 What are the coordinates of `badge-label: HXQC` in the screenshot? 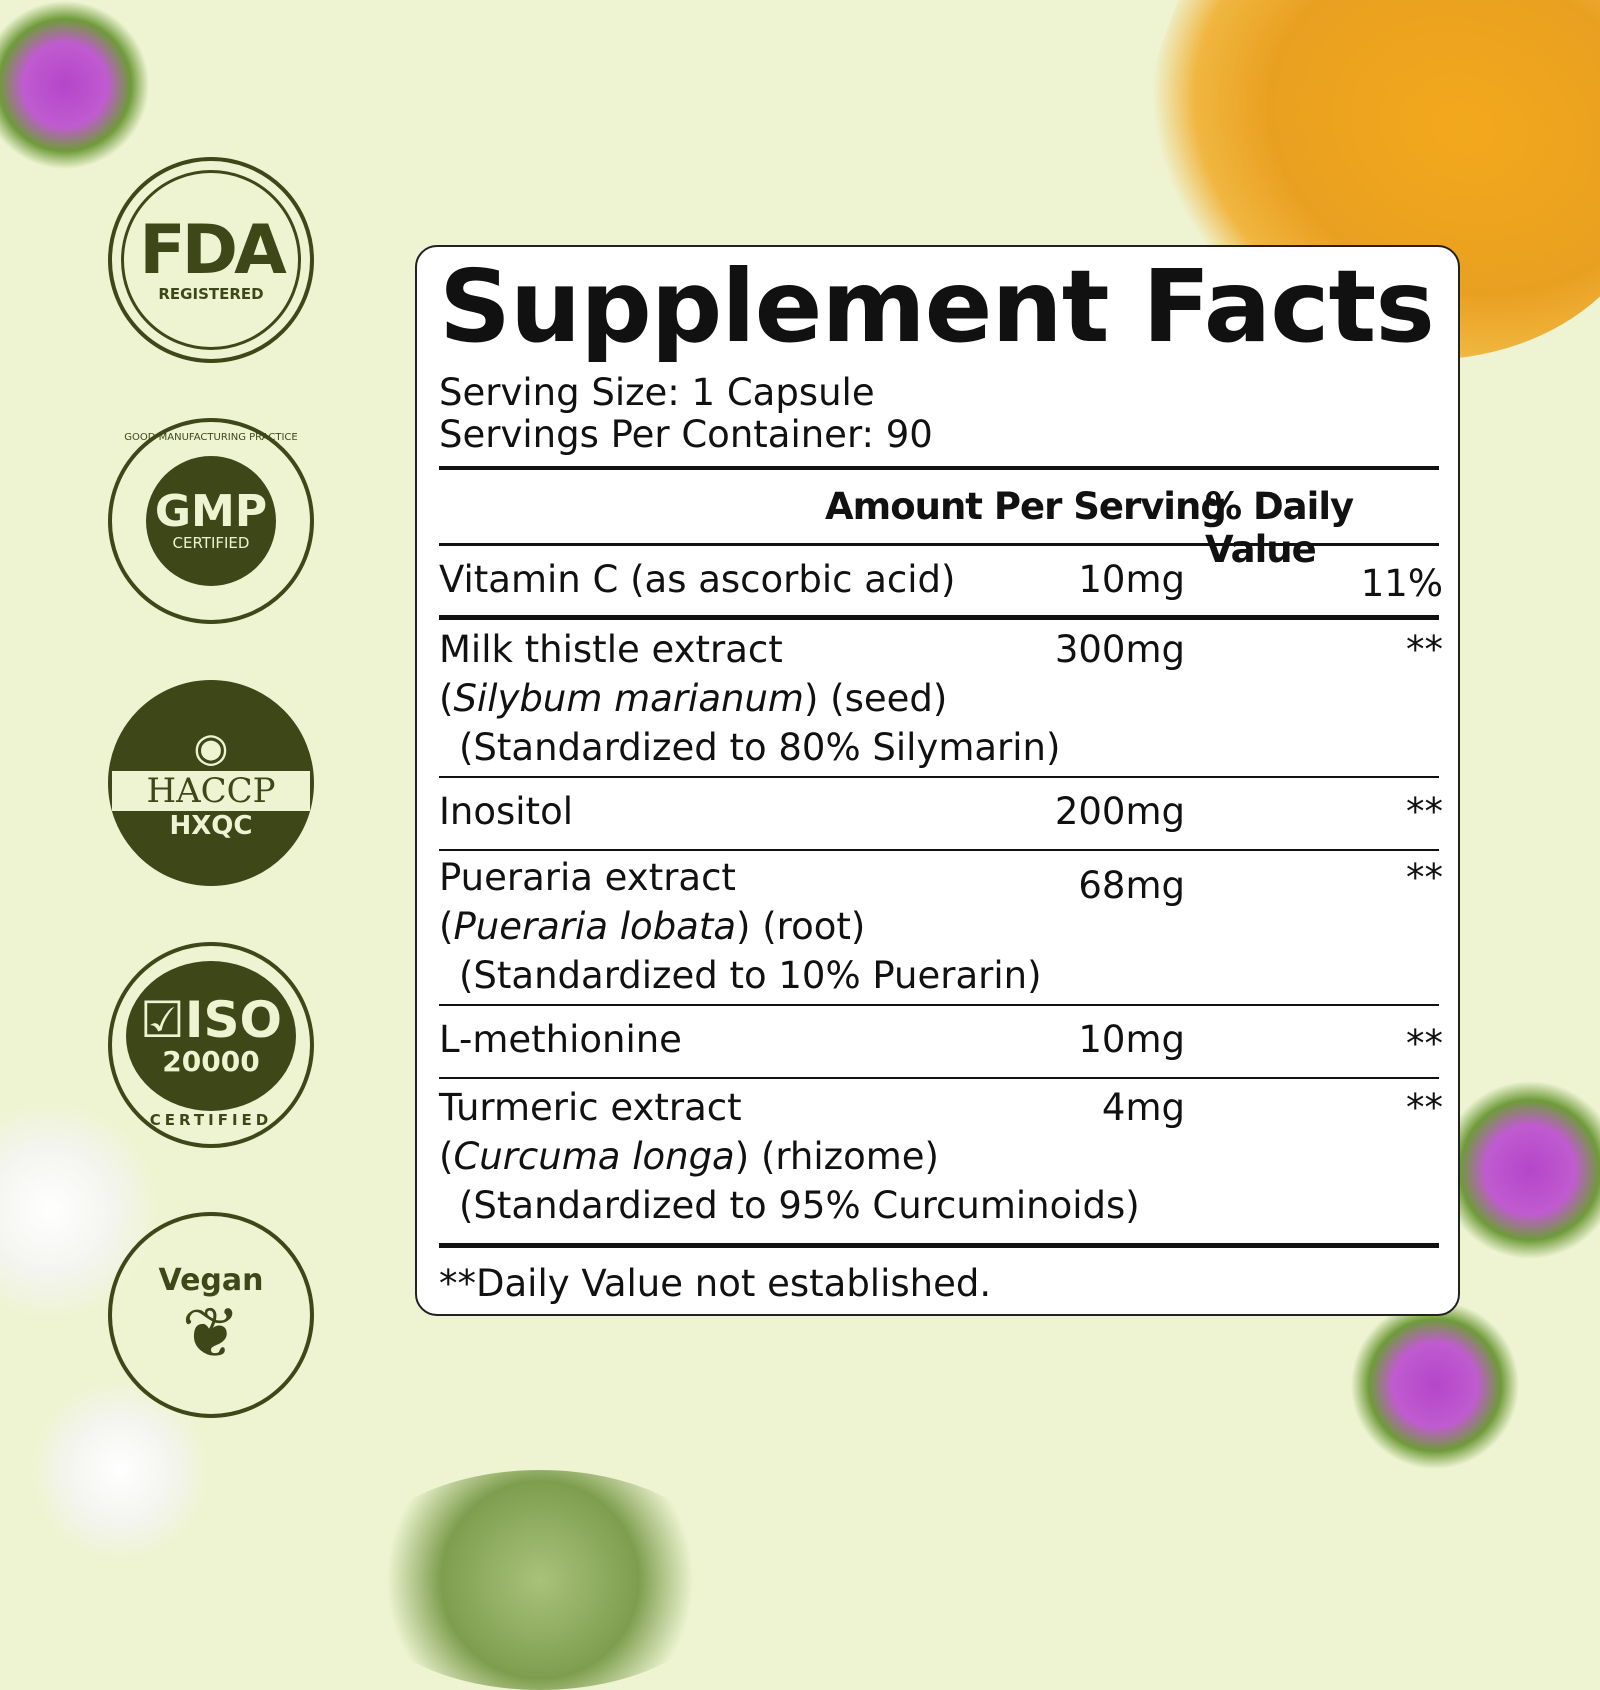 It's located at (211, 826).